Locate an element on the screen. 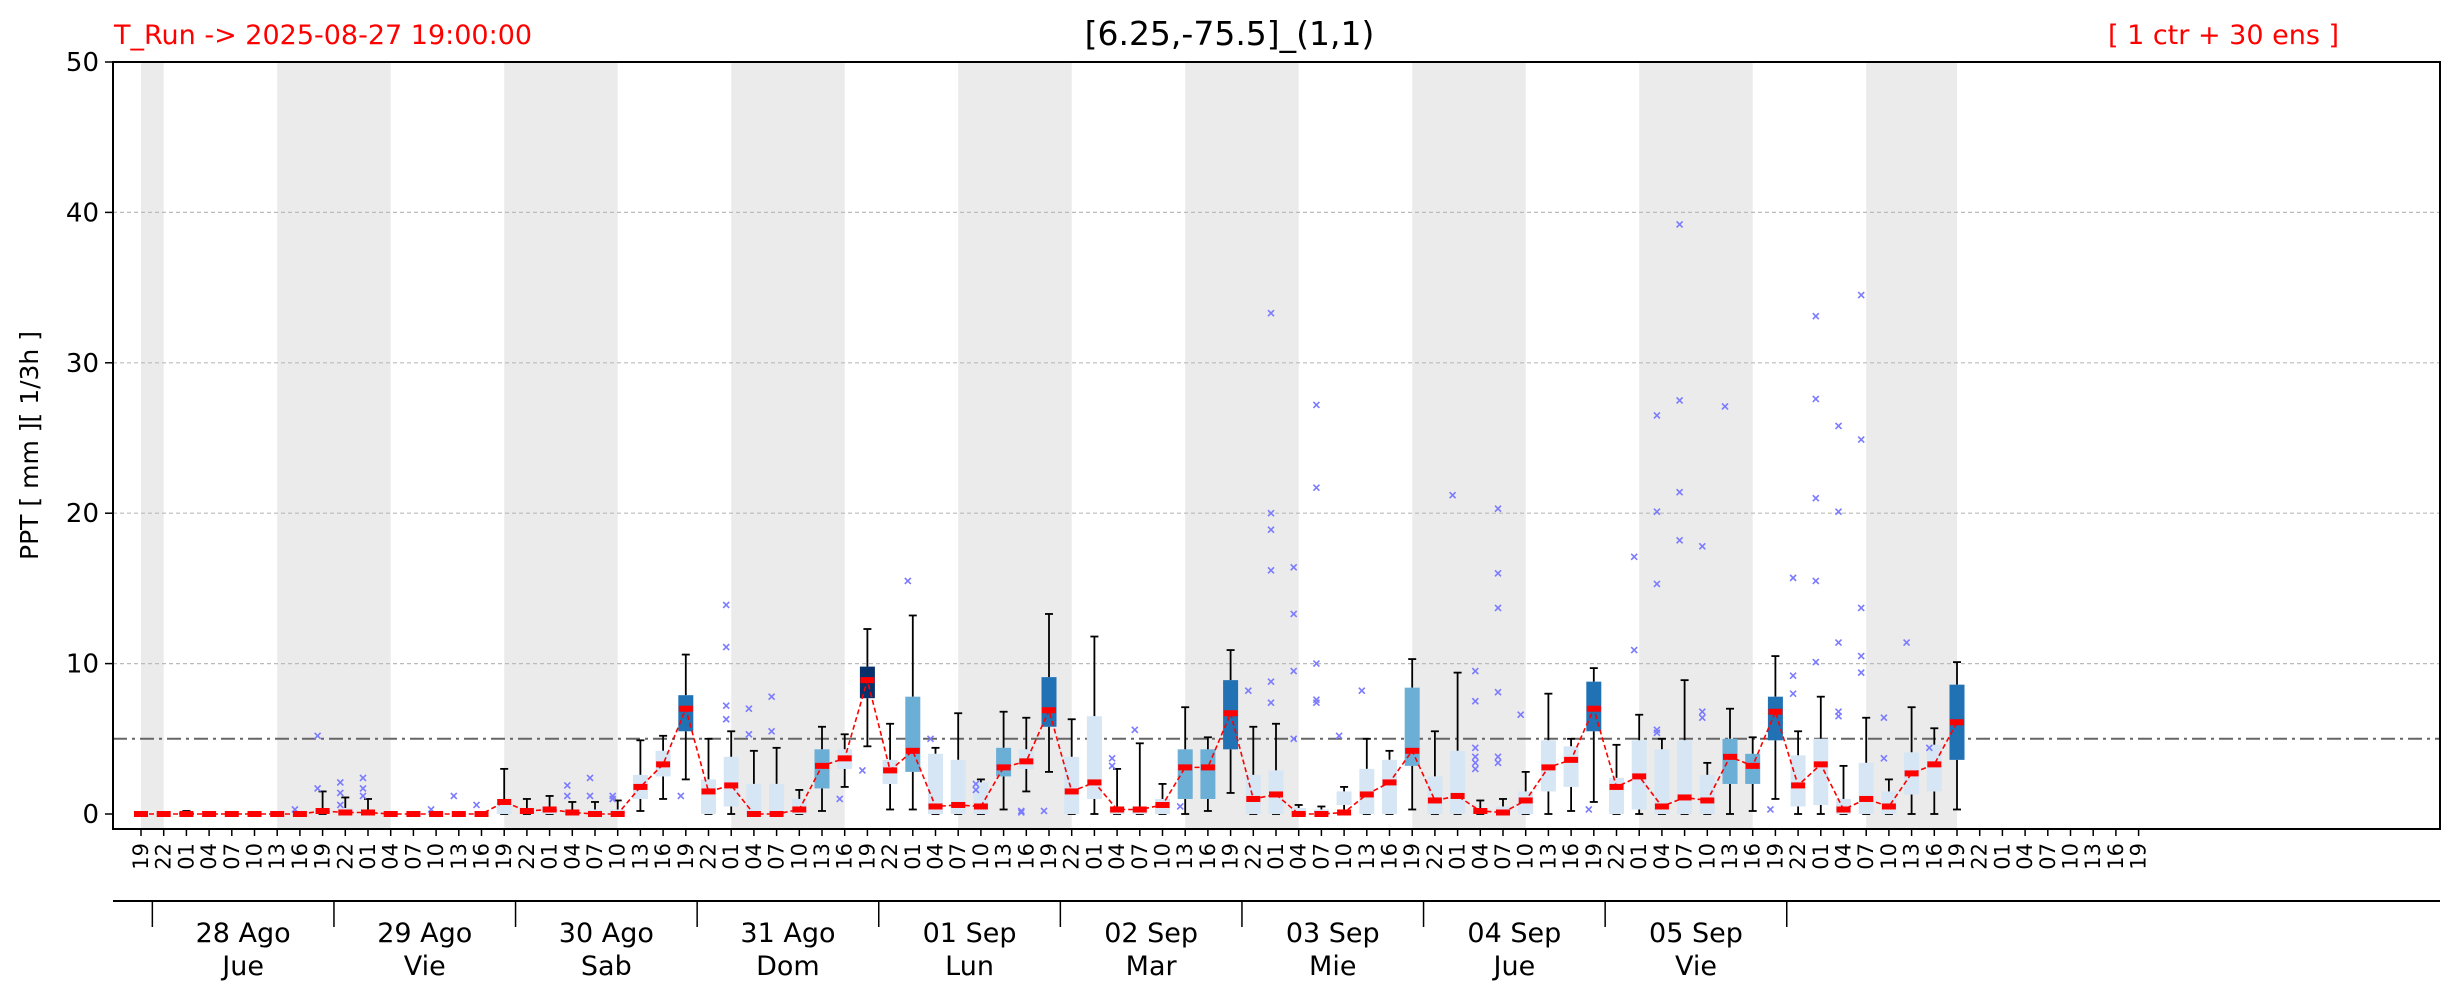 The height and width of the screenshot is (1001, 2459). day-date-label: 29 Ago is located at coordinates (424, 933).